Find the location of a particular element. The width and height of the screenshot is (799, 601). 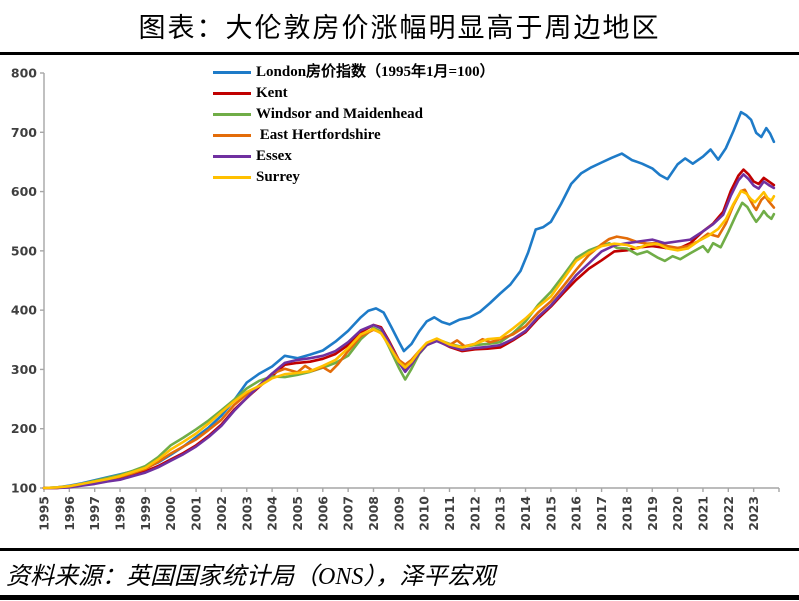

x-tick-label: 2020 is located at coordinates (677, 513).